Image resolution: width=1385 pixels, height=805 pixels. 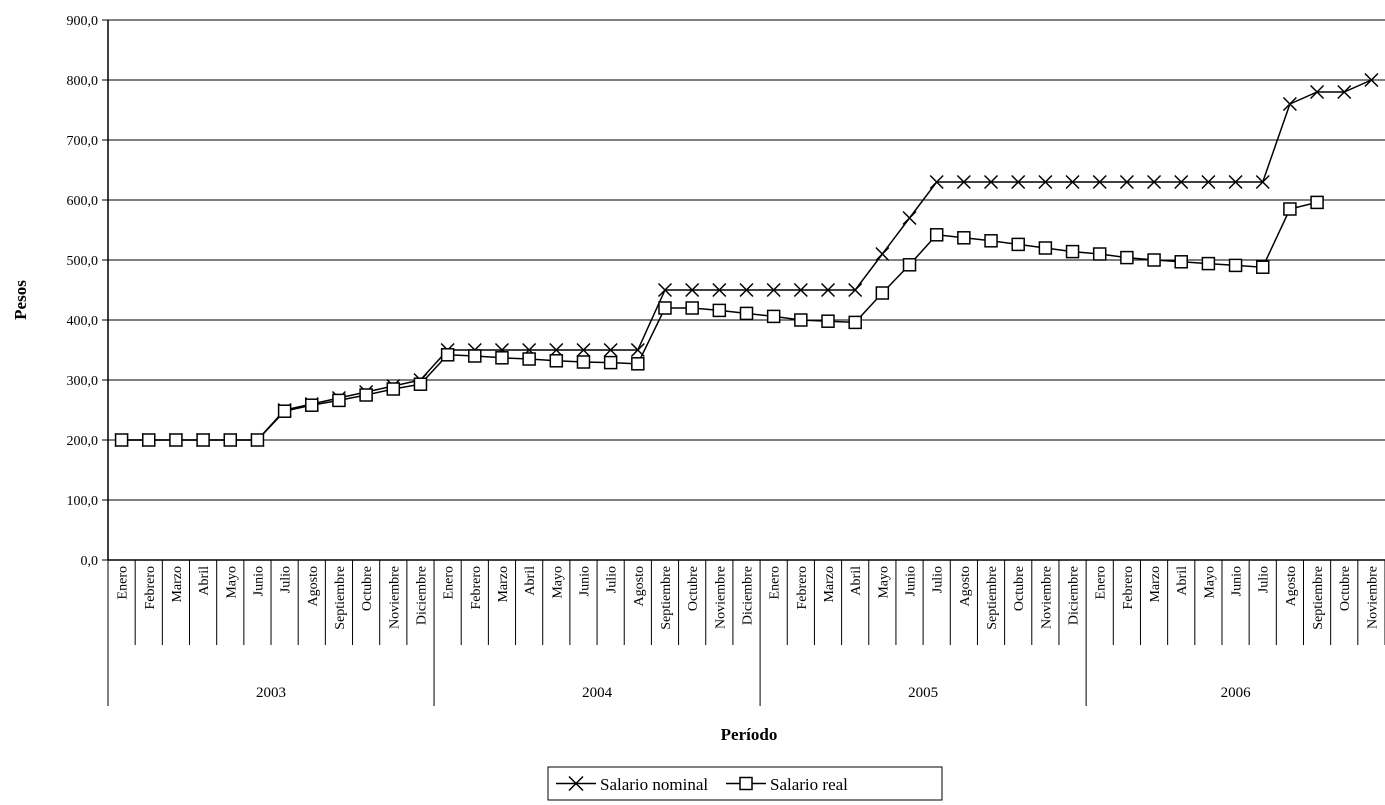 What do you see at coordinates (20, 300) in the screenshot?
I see `y-axis-title: Pesos` at bounding box center [20, 300].